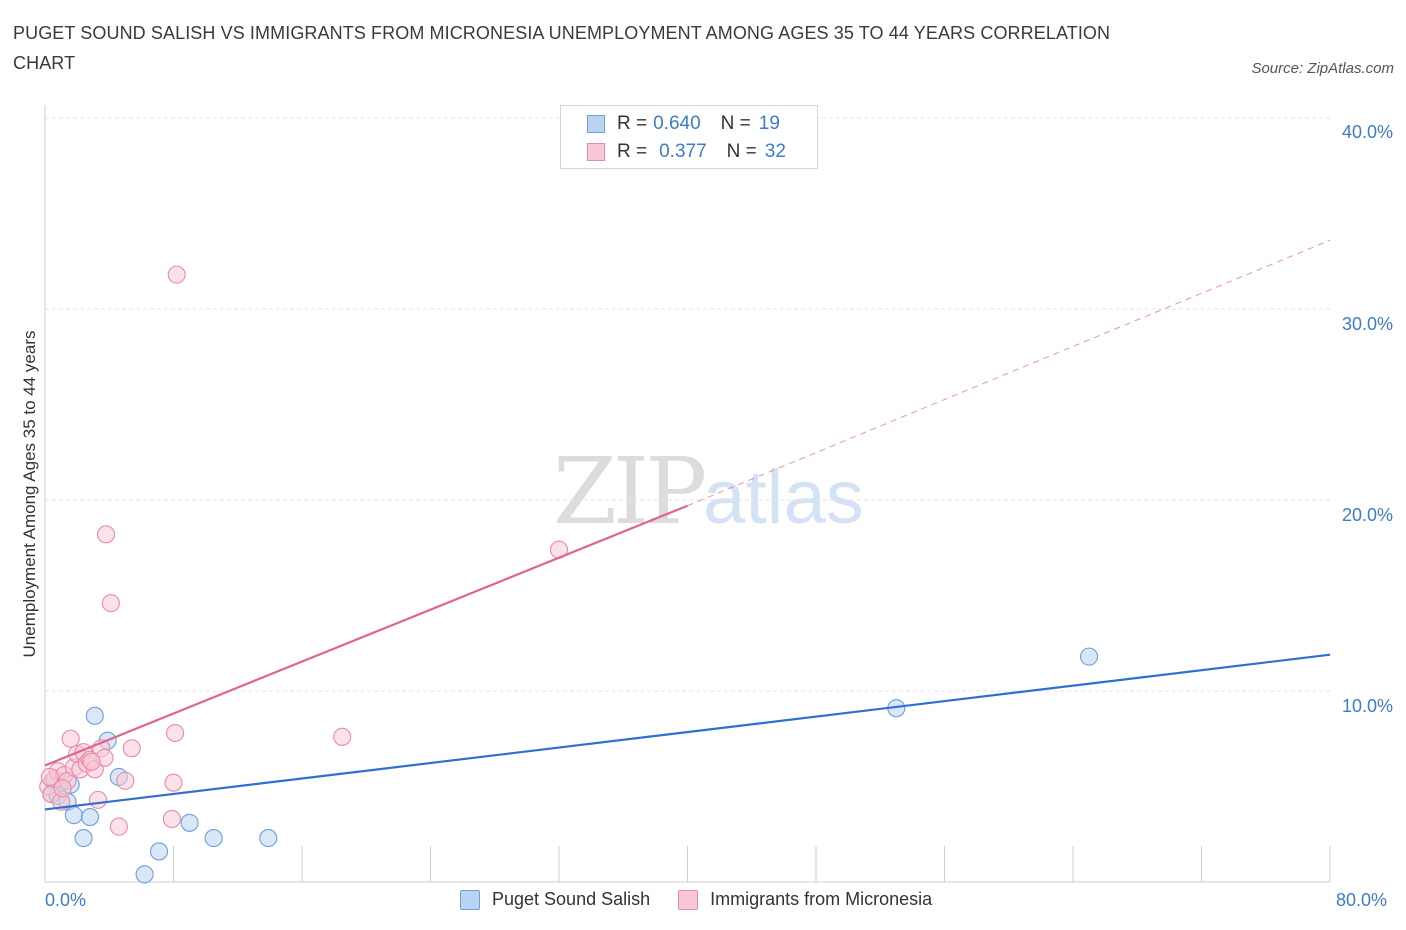 The height and width of the screenshot is (930, 1406). I want to click on legend-swatch-blue, so click(596, 124).